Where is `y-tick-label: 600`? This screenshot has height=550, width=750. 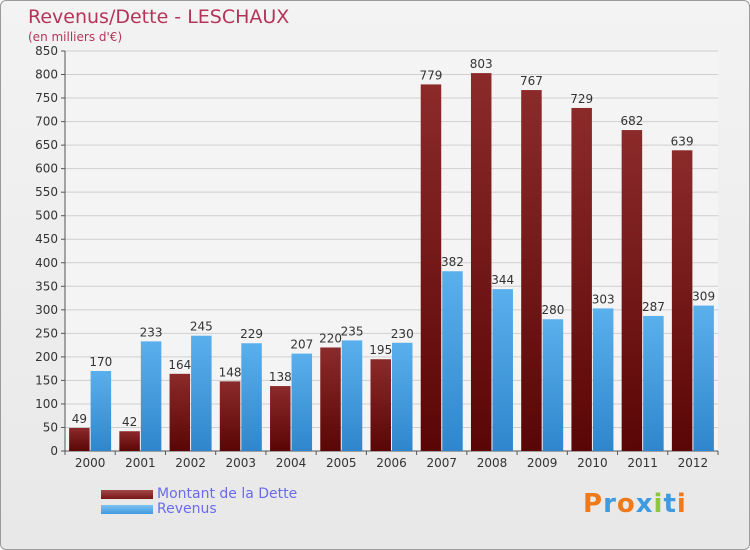
y-tick-label: 600 is located at coordinates (46, 169).